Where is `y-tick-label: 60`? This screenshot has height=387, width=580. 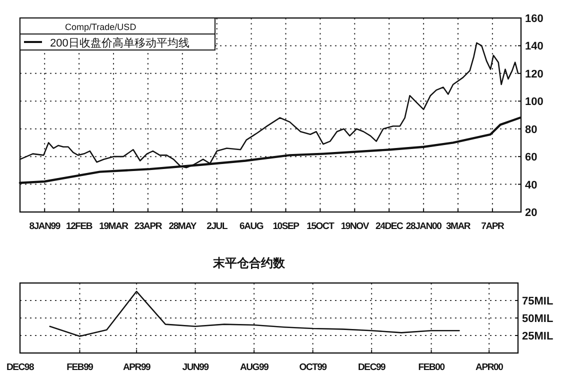 y-tick-label: 60 is located at coordinates (531, 158).